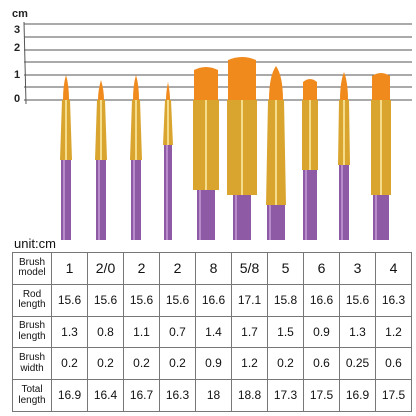 Image resolution: width=416 pixels, height=416 pixels. Describe the element at coordinates (177, 332) in the screenshot. I see `cell: 0.7` at that location.